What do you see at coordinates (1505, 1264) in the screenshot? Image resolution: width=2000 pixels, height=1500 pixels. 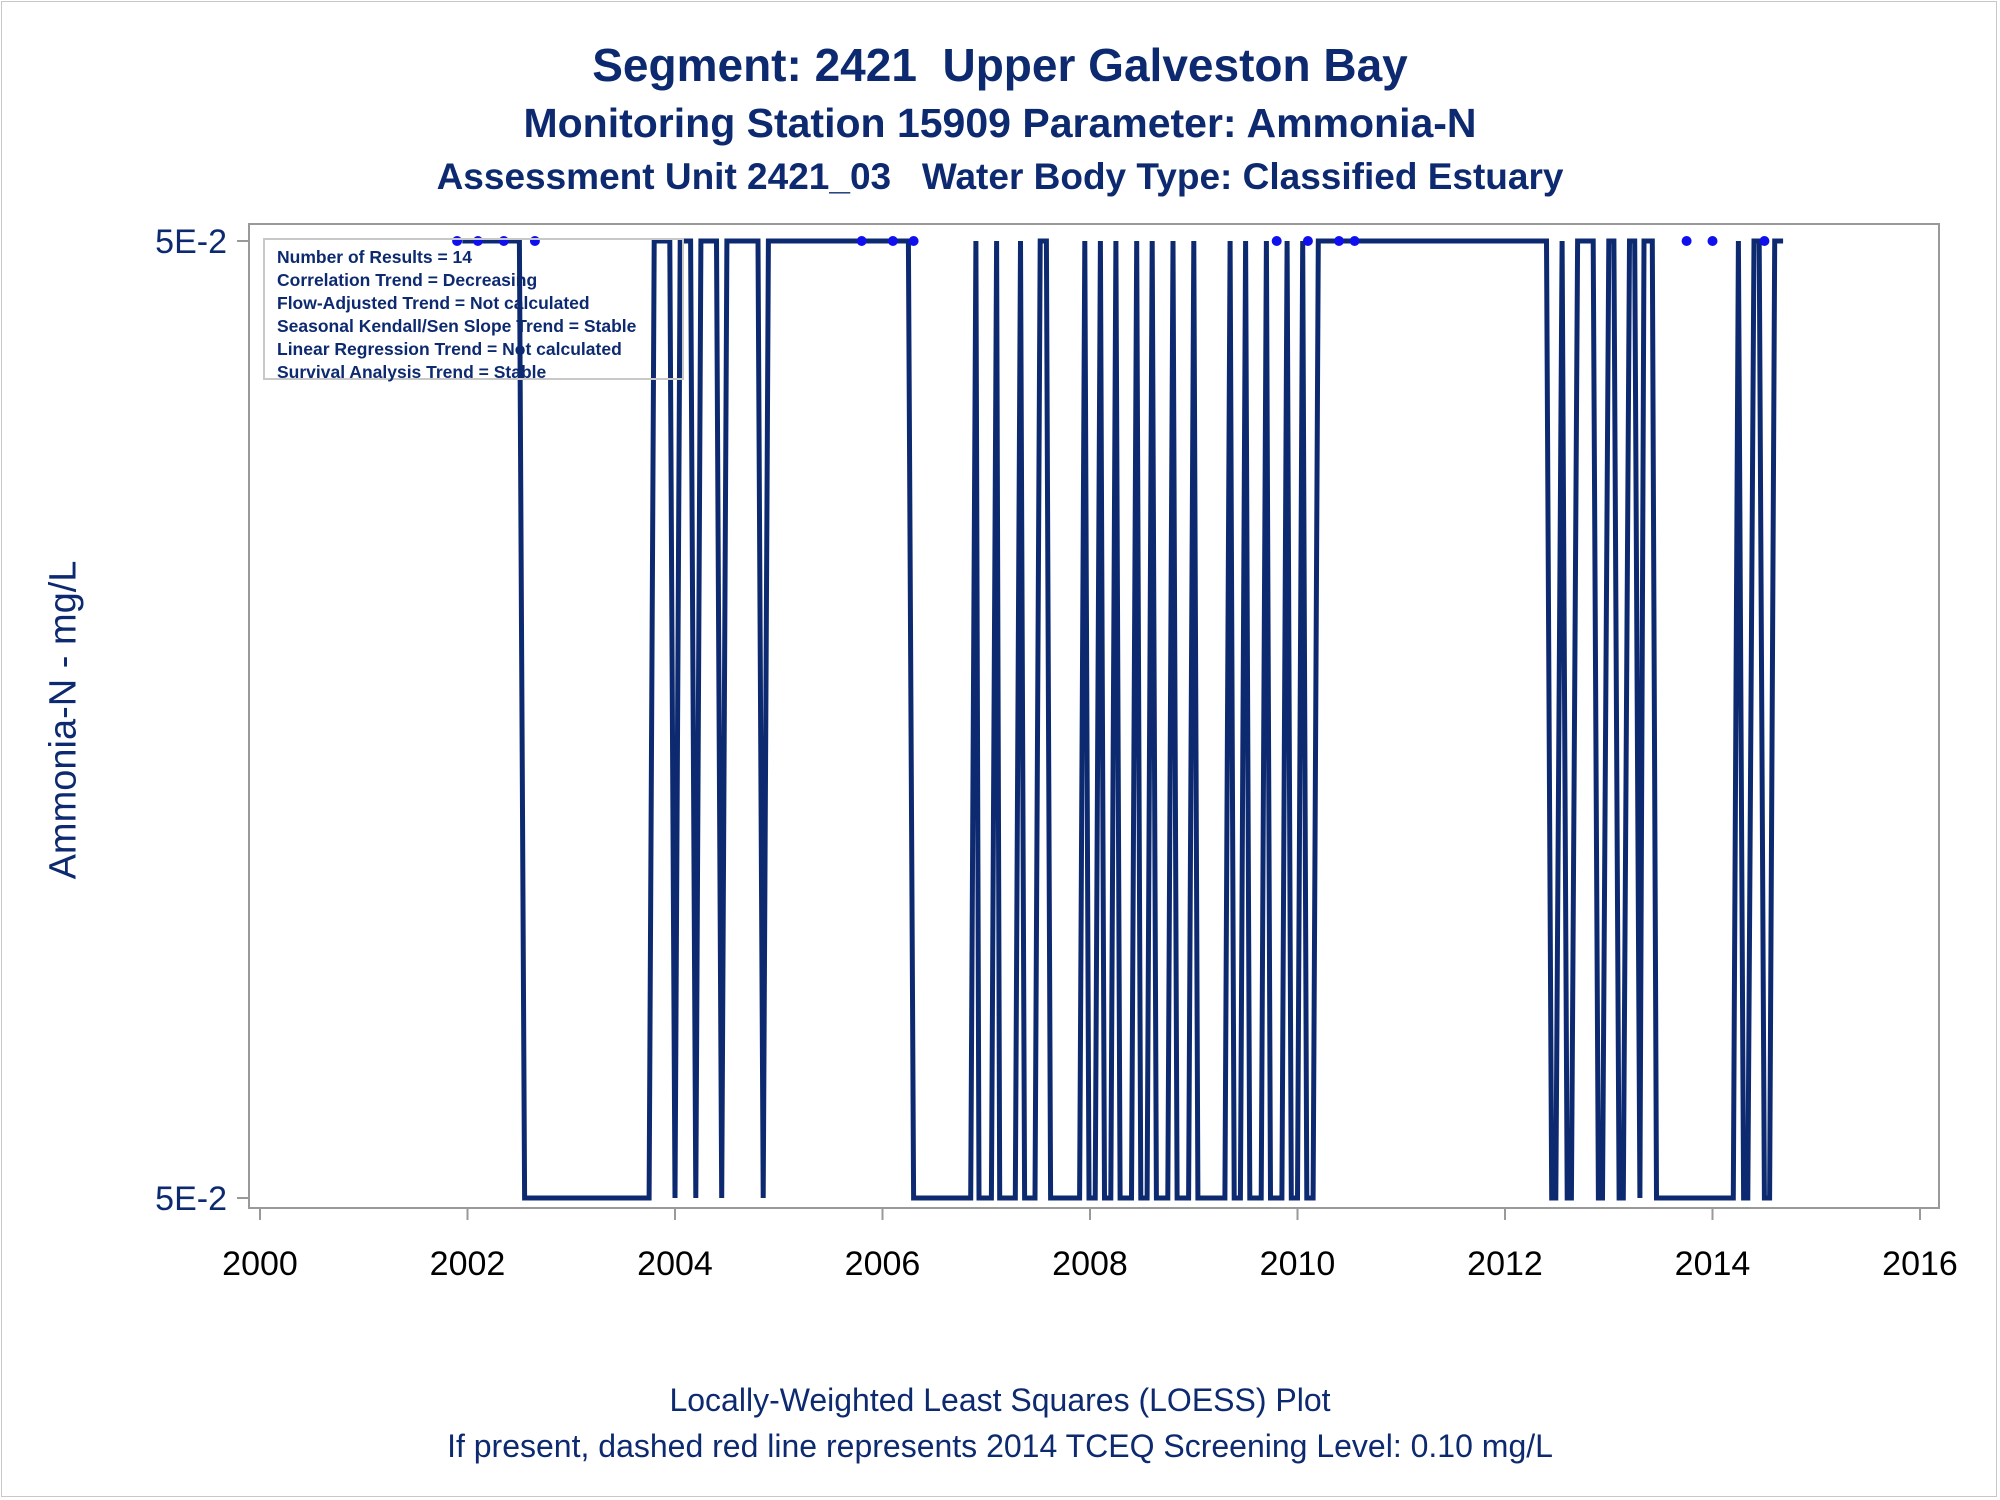 I see `x-tick-label: 2012` at bounding box center [1505, 1264].